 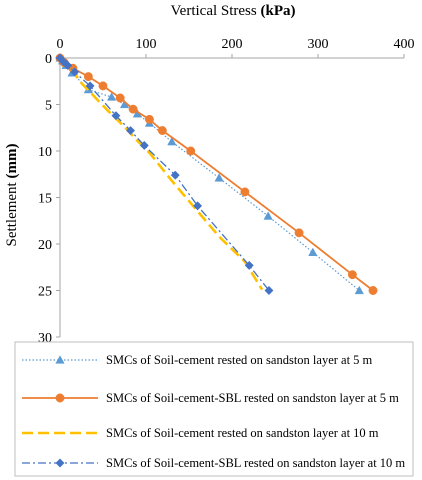 I want to click on x-axis-title: Vertical Stress (kPa), so click(x=233, y=11).